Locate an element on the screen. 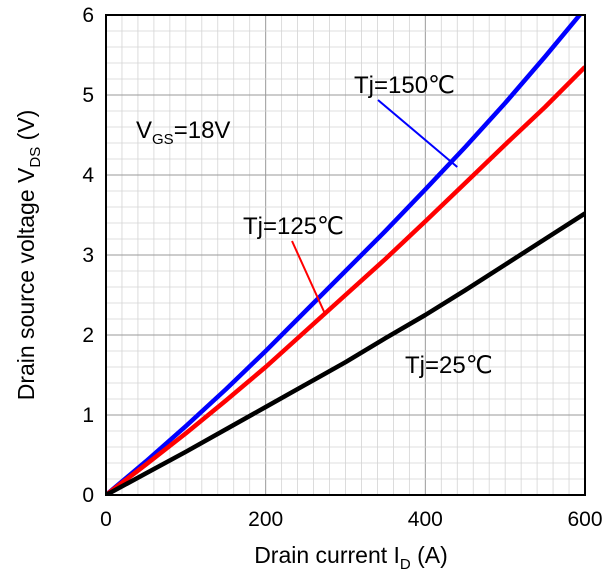  annotation-leaders is located at coordinates (374, 207).